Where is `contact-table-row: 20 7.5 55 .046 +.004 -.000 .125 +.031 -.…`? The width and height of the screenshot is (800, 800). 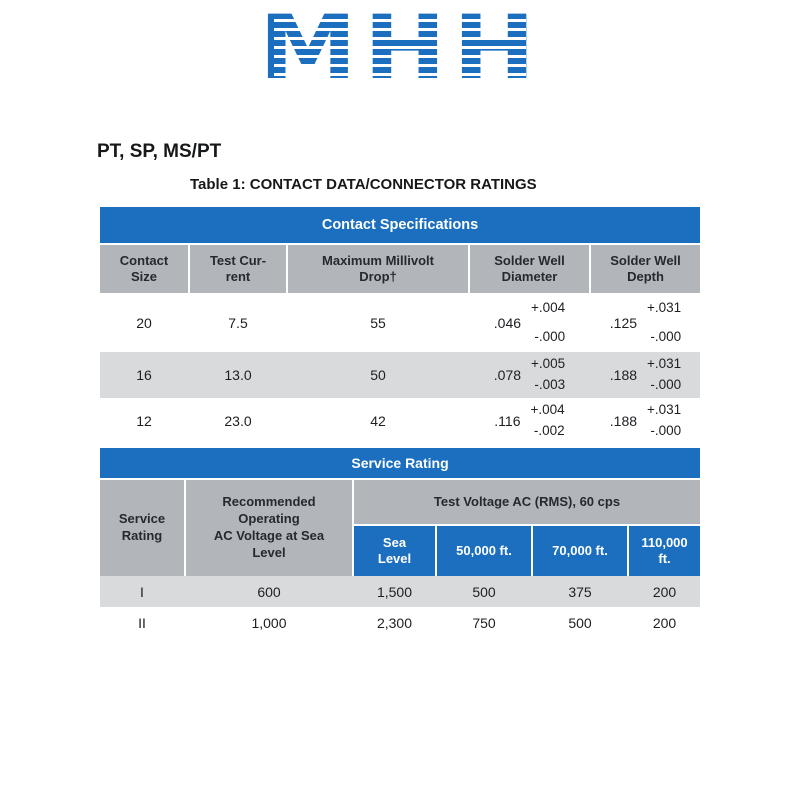
contact-table-row: 20 7.5 55 .046 +.004 -.000 .125 +.031 -.… is located at coordinates (400, 322).